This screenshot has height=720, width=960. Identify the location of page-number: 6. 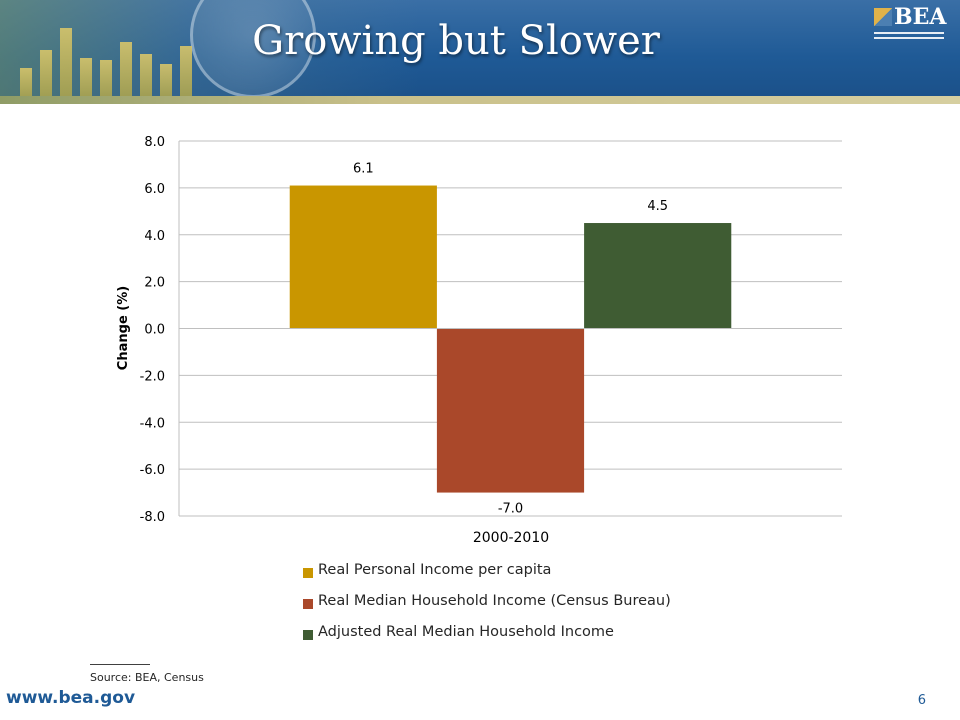
(921, 700).